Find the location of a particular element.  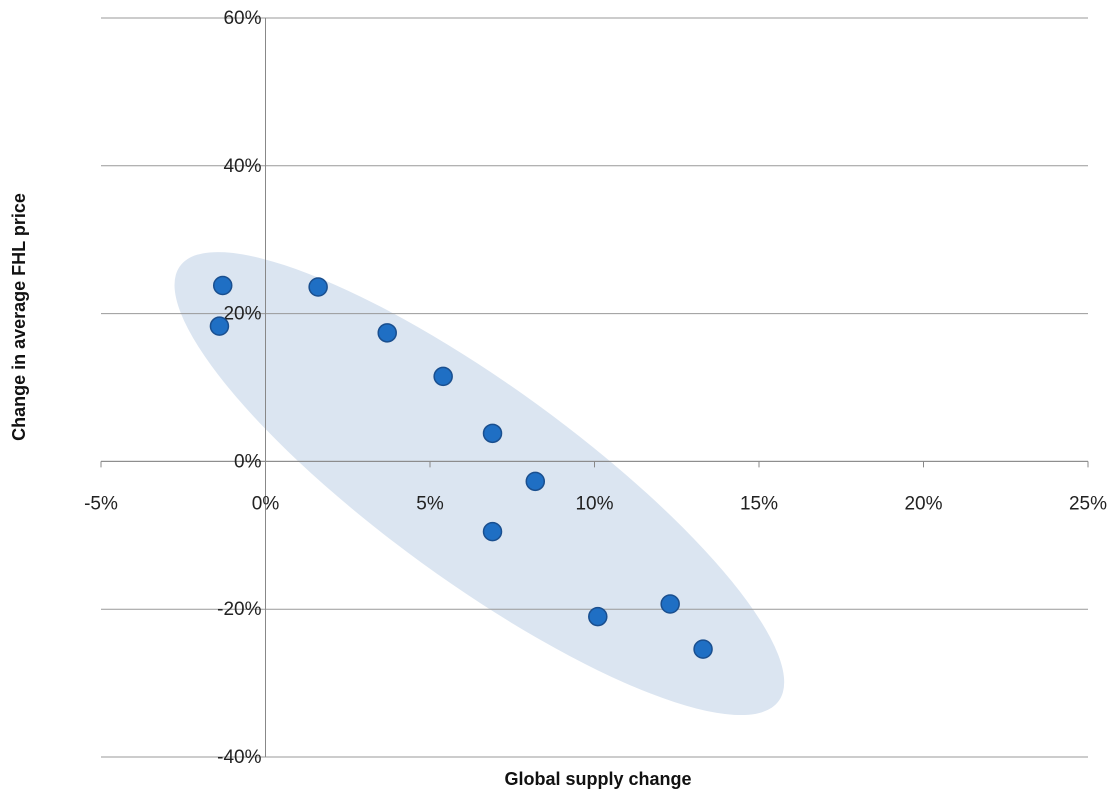

y-tick-labels: -40% -20% 0% 20% 40% 60% is located at coordinates (239, 388).